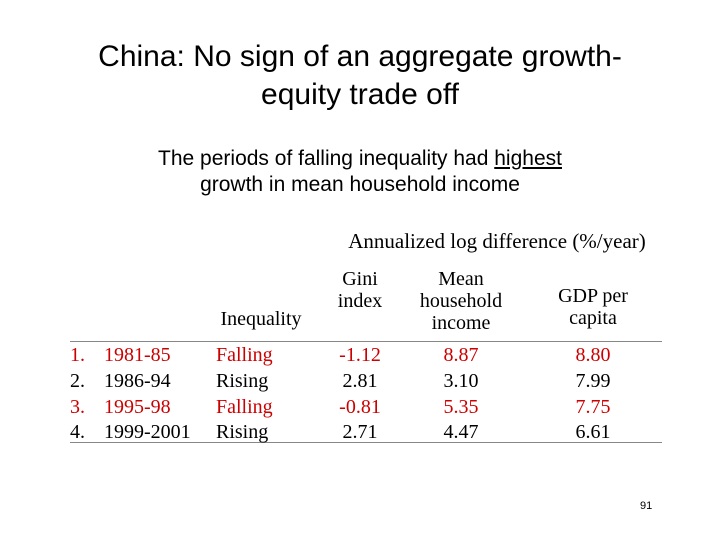 This screenshot has height=540, width=720. What do you see at coordinates (461, 355) in the screenshot?
I see `row-mean-income: 8.87` at bounding box center [461, 355].